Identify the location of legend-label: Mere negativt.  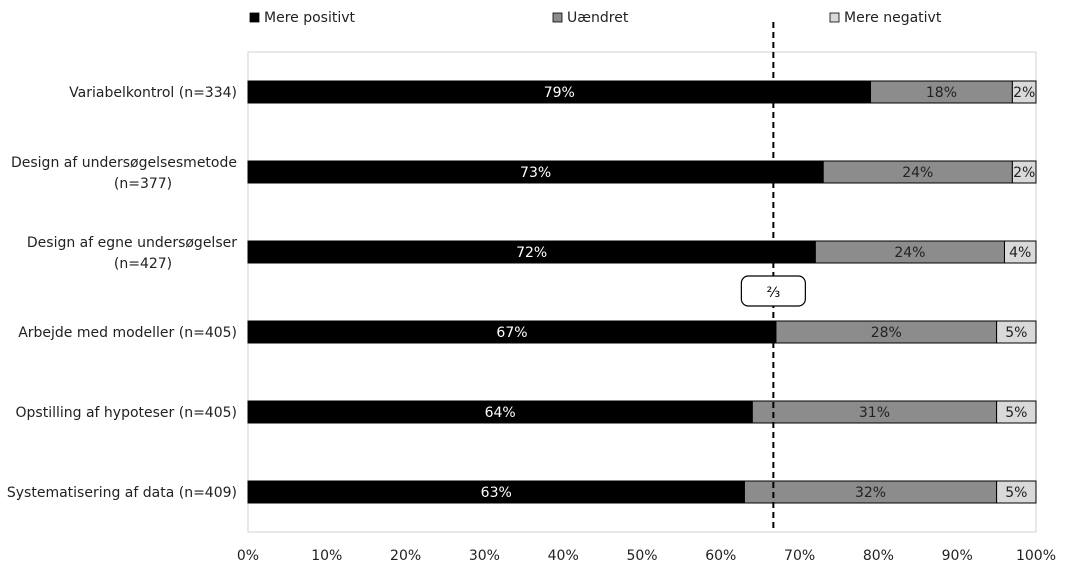
(893, 18).